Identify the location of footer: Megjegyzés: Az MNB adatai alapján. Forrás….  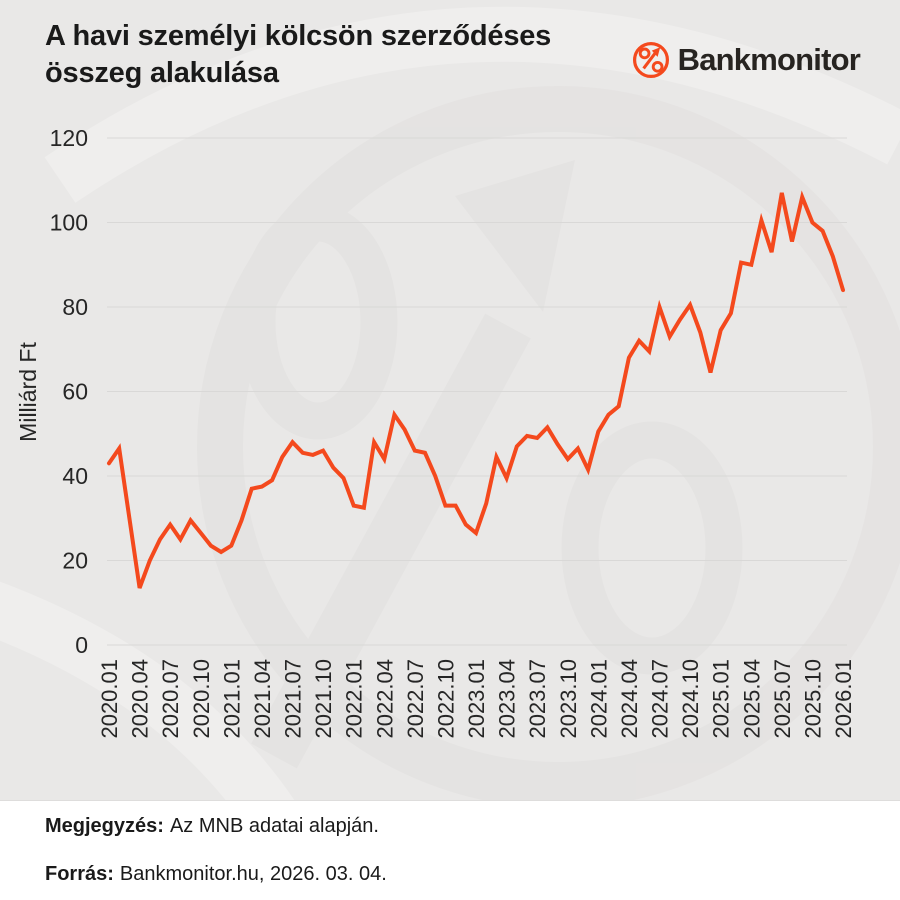
(450, 850).